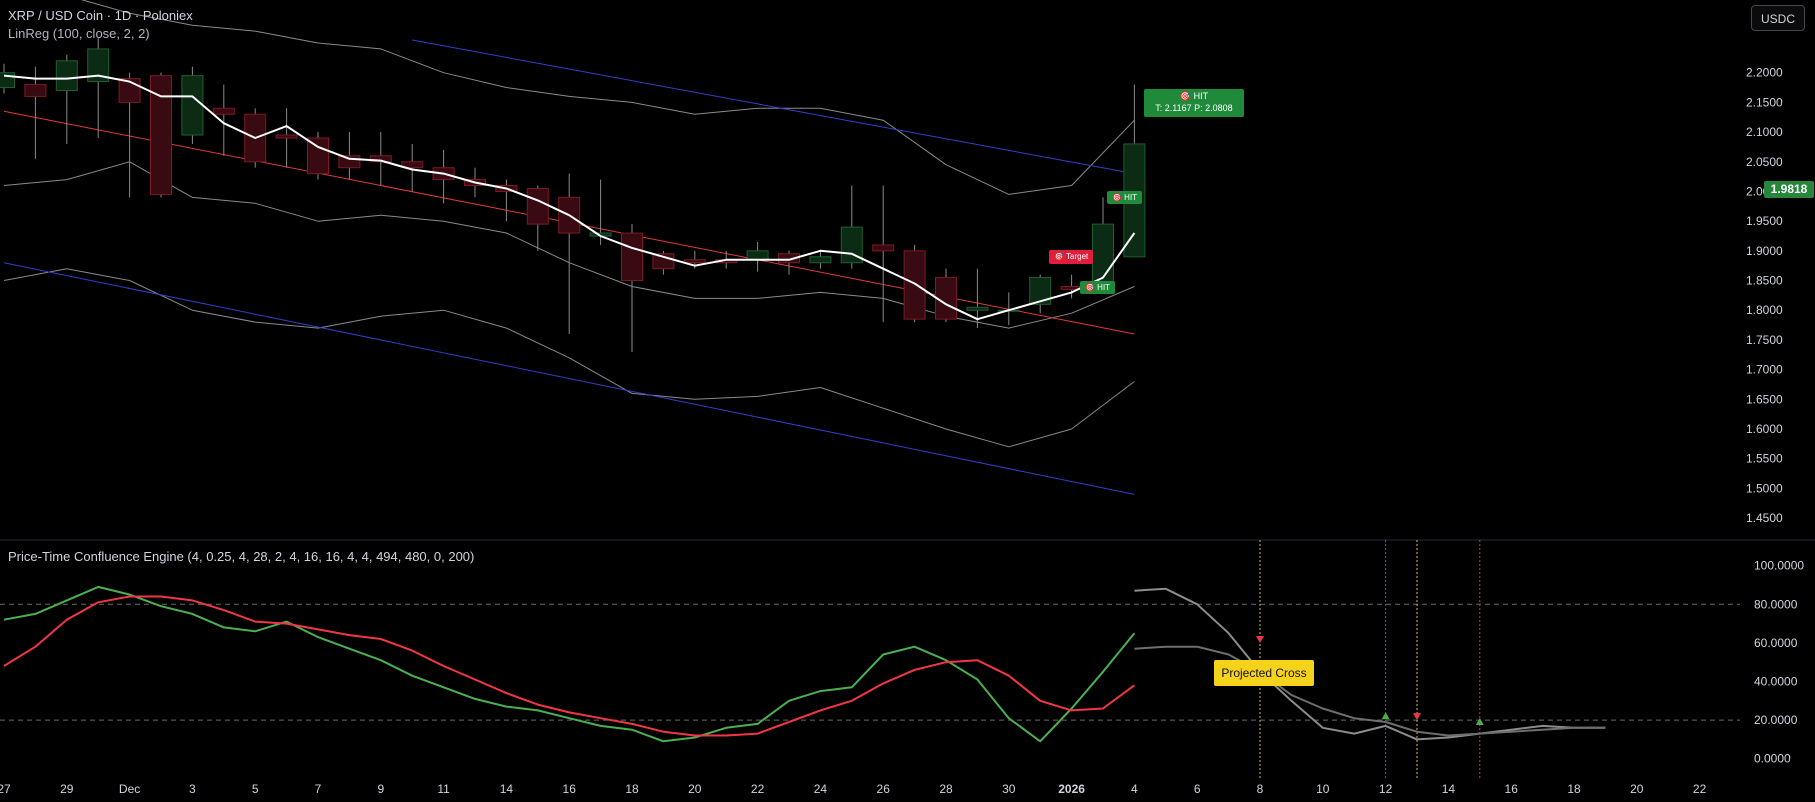 The width and height of the screenshot is (1815, 802). I want to click on oscillator-tick-label: 100.0000, so click(1779, 566).